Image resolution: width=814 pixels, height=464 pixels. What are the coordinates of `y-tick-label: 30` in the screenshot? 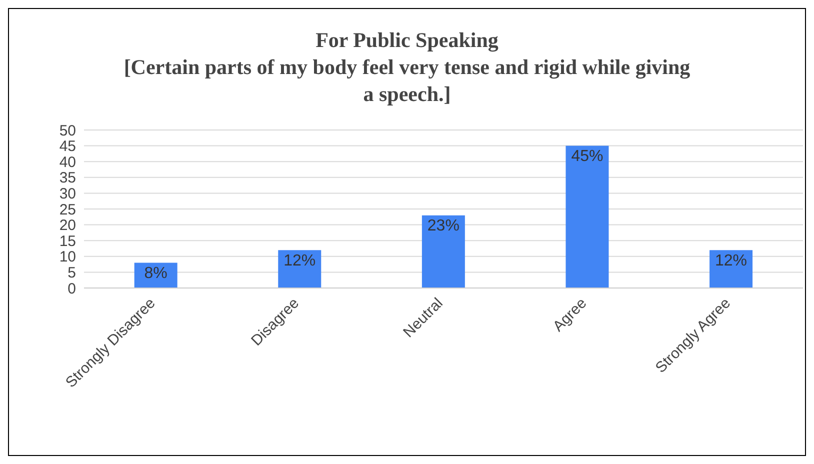 It's located at (67, 194).